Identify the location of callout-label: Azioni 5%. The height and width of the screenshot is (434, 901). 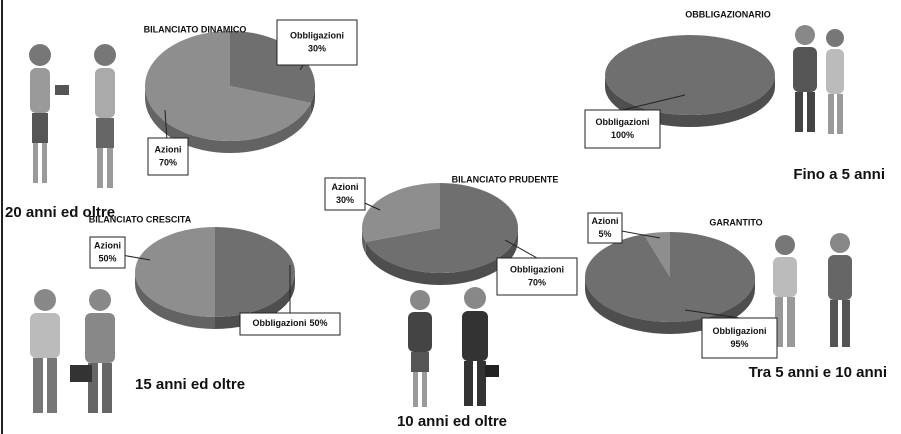
(605, 227).